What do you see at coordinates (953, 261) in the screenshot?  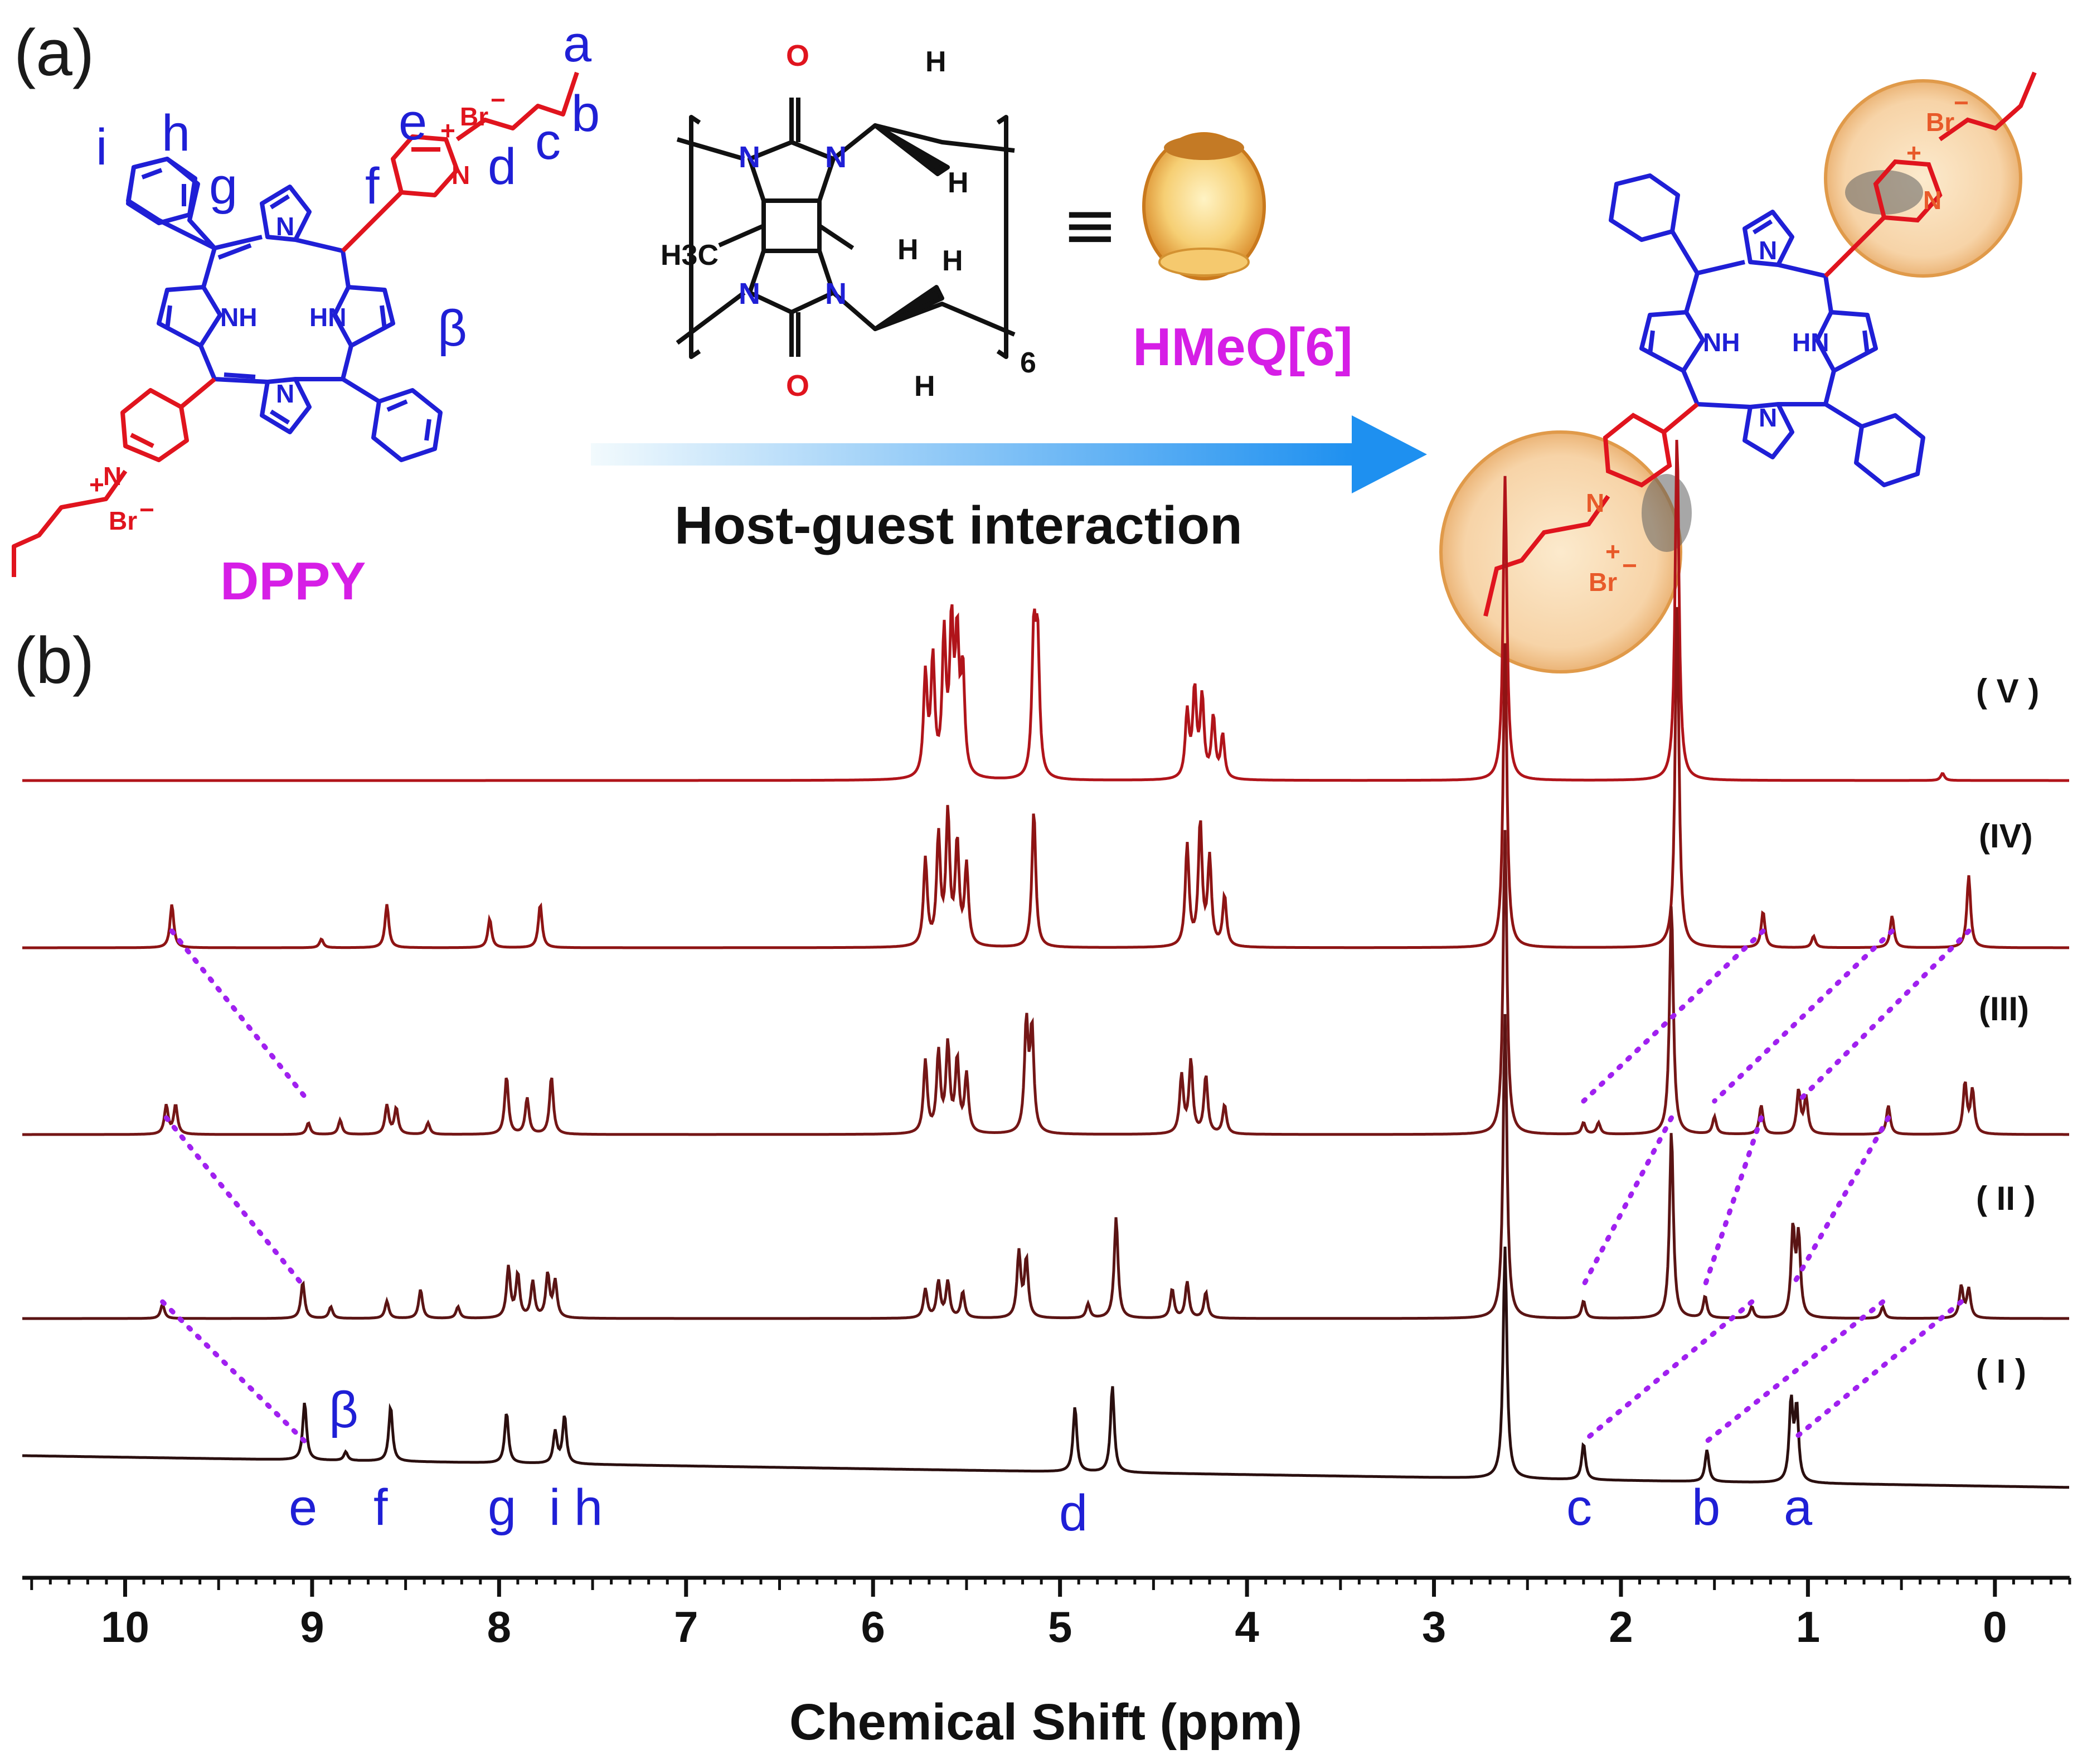 I see `atom-H-4: H` at bounding box center [953, 261].